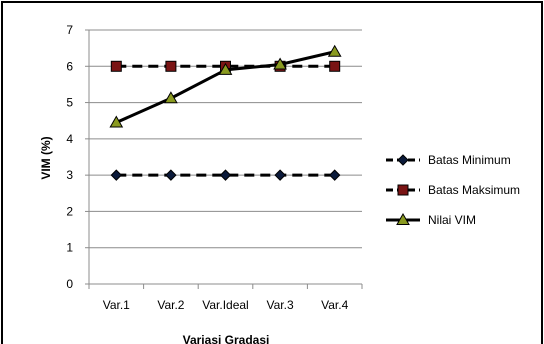 The width and height of the screenshot is (544, 344). What do you see at coordinates (474, 190) in the screenshot?
I see `legend-label: Batas Maksimum` at bounding box center [474, 190].